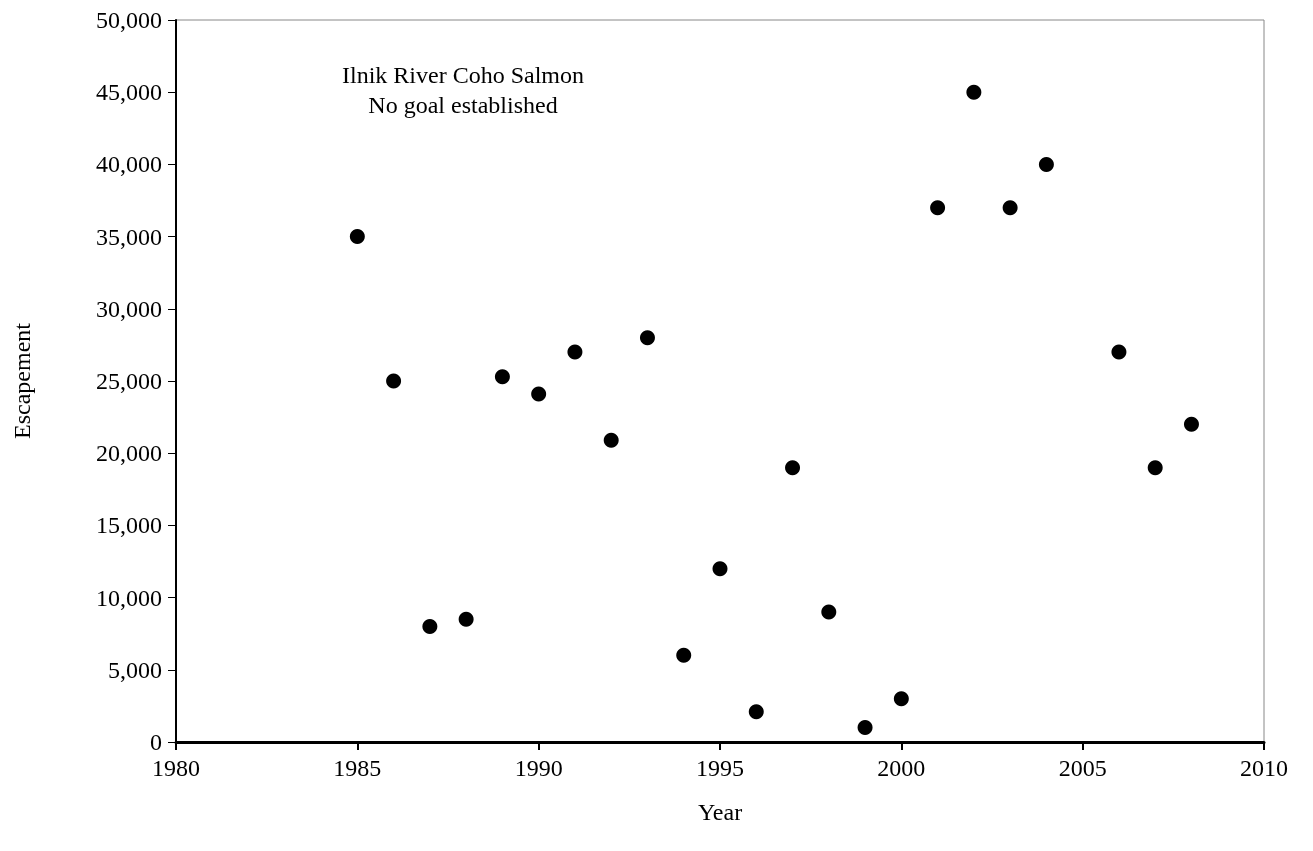 The height and width of the screenshot is (851, 1313). What do you see at coordinates (720, 812) in the screenshot?
I see `x-axis-title: Year` at bounding box center [720, 812].